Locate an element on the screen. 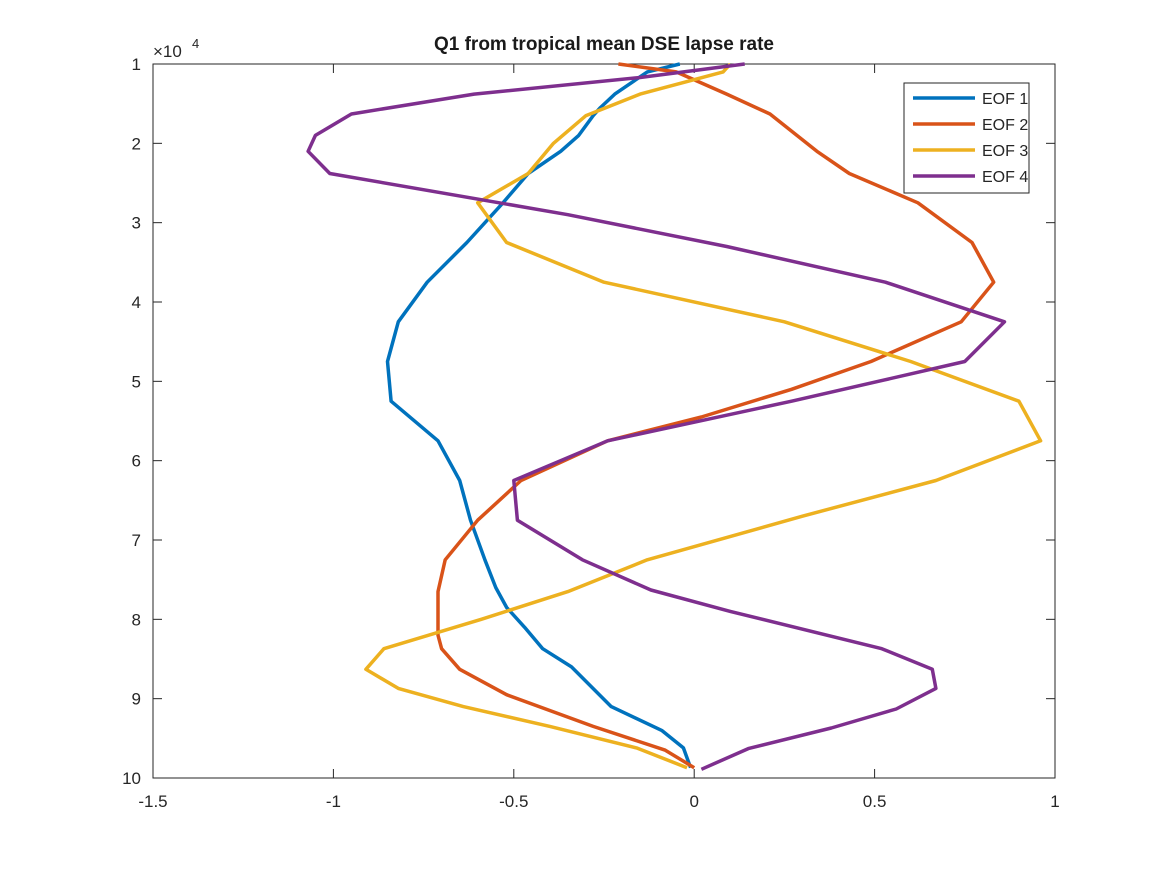 The image size is (1167, 875). y-tick-label: 1 is located at coordinates (136, 64).